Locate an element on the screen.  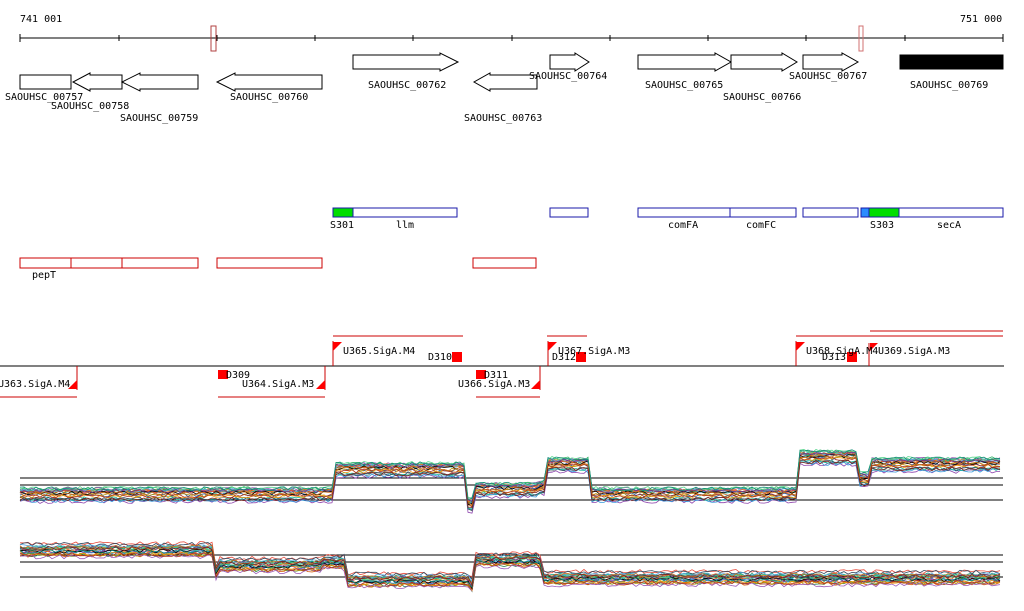
transcript-label: llm is located at coordinates (405, 225).